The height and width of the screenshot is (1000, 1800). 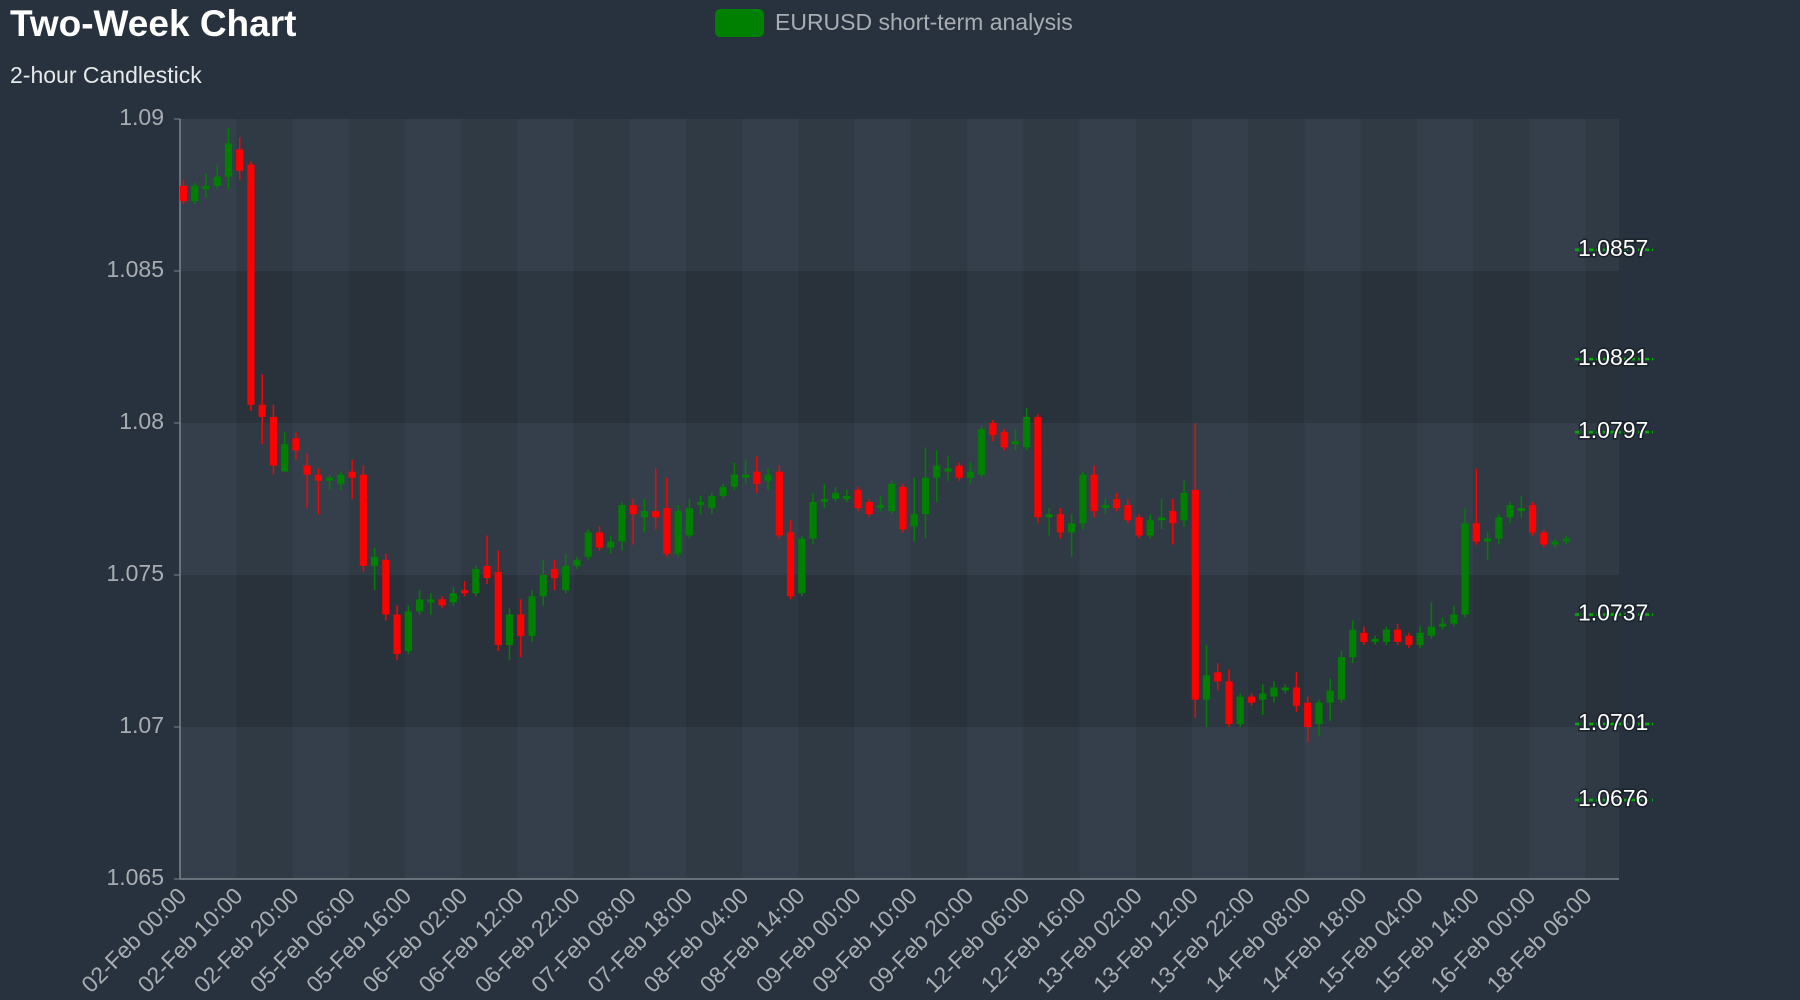 What do you see at coordinates (135, 269) in the screenshot?
I see `y-tick-label: 1.085` at bounding box center [135, 269].